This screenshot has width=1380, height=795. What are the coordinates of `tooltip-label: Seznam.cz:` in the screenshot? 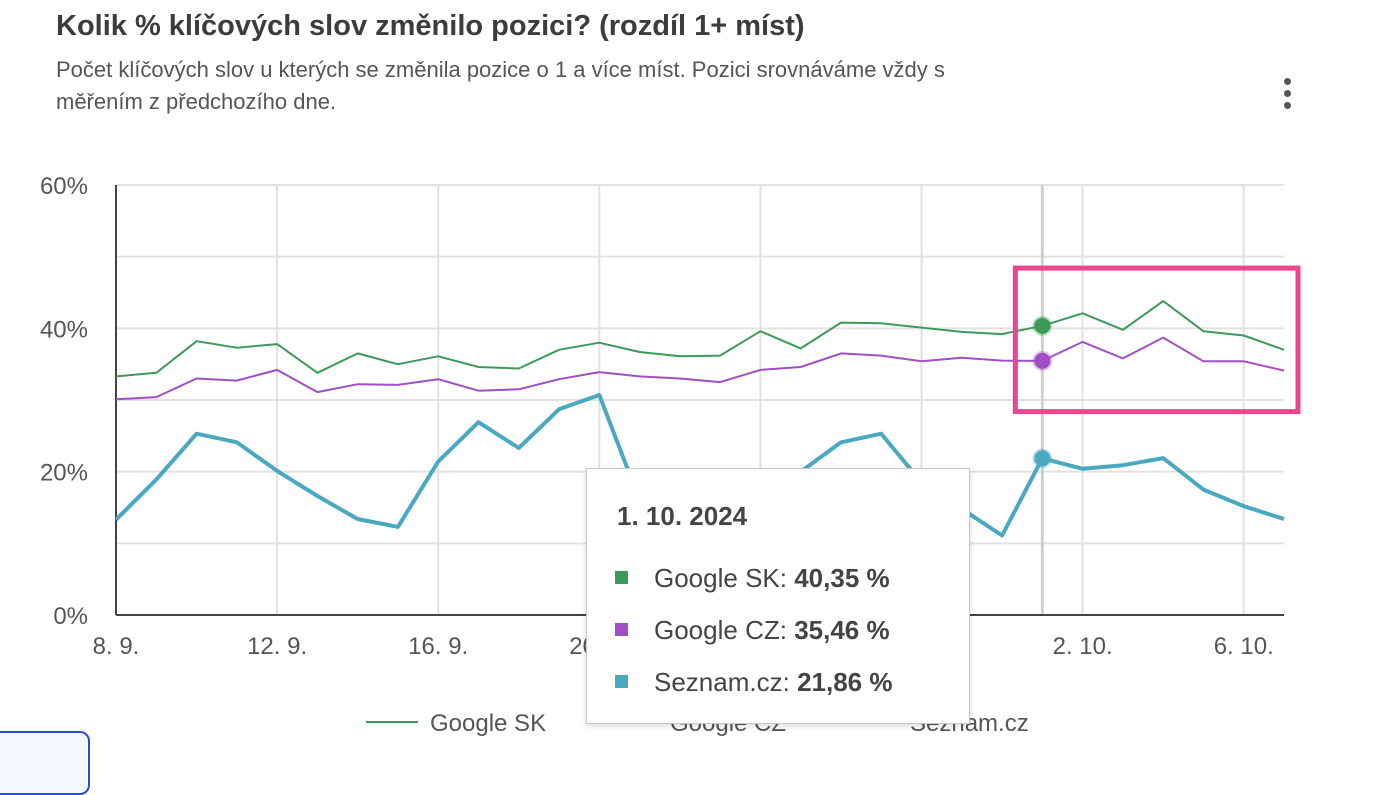 It's located at (722, 682).